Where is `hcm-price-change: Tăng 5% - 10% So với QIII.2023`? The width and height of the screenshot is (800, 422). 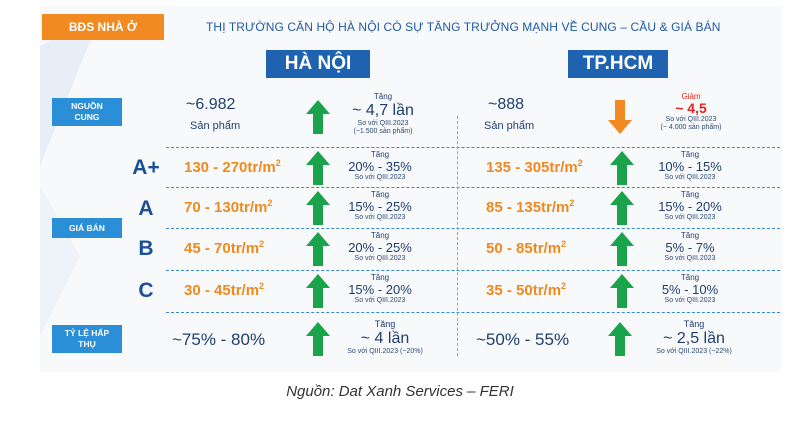 hcm-price-change: Tăng 5% - 10% So với QIII.2023 is located at coordinates (690, 289).